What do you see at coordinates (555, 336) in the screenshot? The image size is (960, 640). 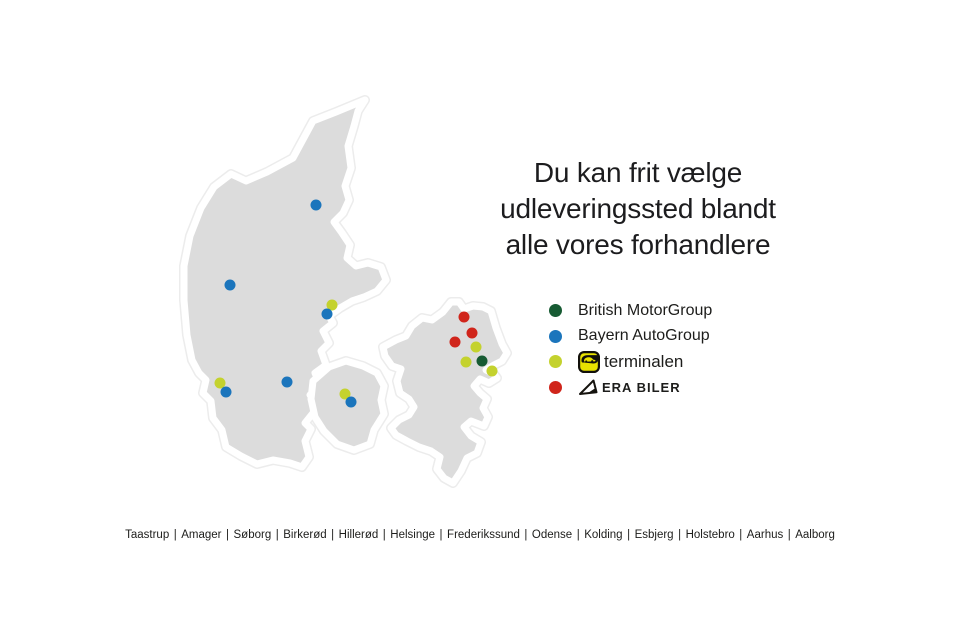 I see `bayern-autogroup-dot-icon` at bounding box center [555, 336].